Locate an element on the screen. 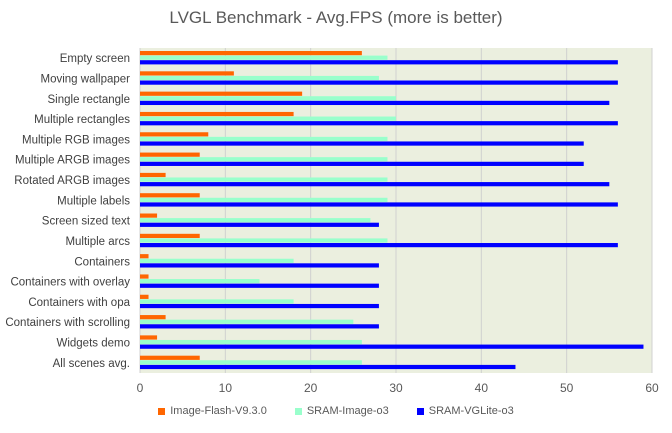 The image size is (672, 433). x-tick-label: 60 is located at coordinates (652, 388).